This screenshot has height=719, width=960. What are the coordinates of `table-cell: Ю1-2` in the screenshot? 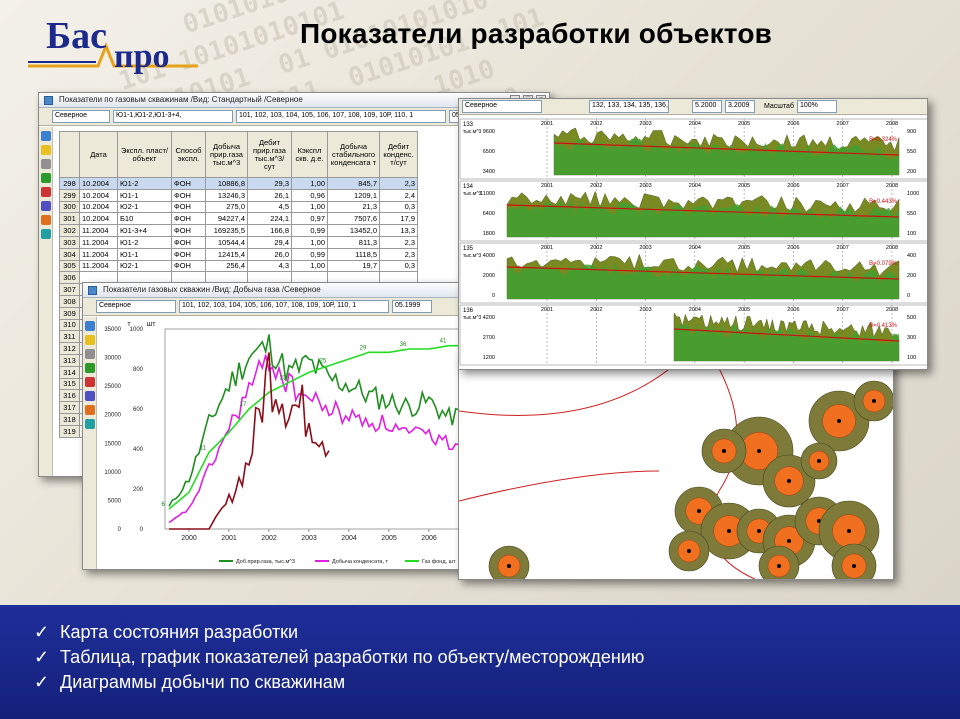 It's located at (144, 183).